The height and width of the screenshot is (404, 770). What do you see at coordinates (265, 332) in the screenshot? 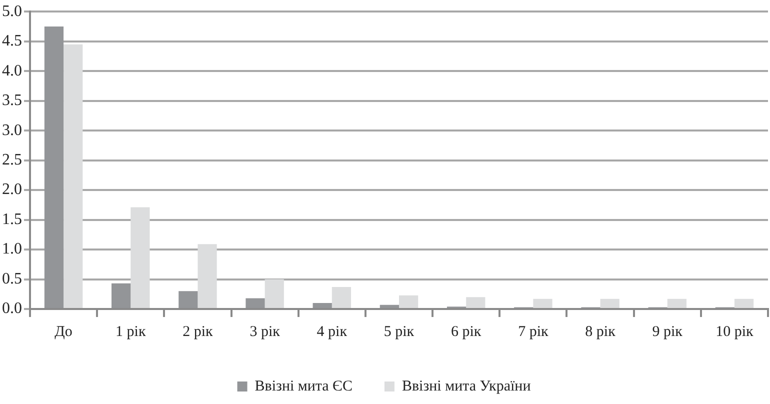
I see `x-tick-label: 3 рік` at bounding box center [265, 332].